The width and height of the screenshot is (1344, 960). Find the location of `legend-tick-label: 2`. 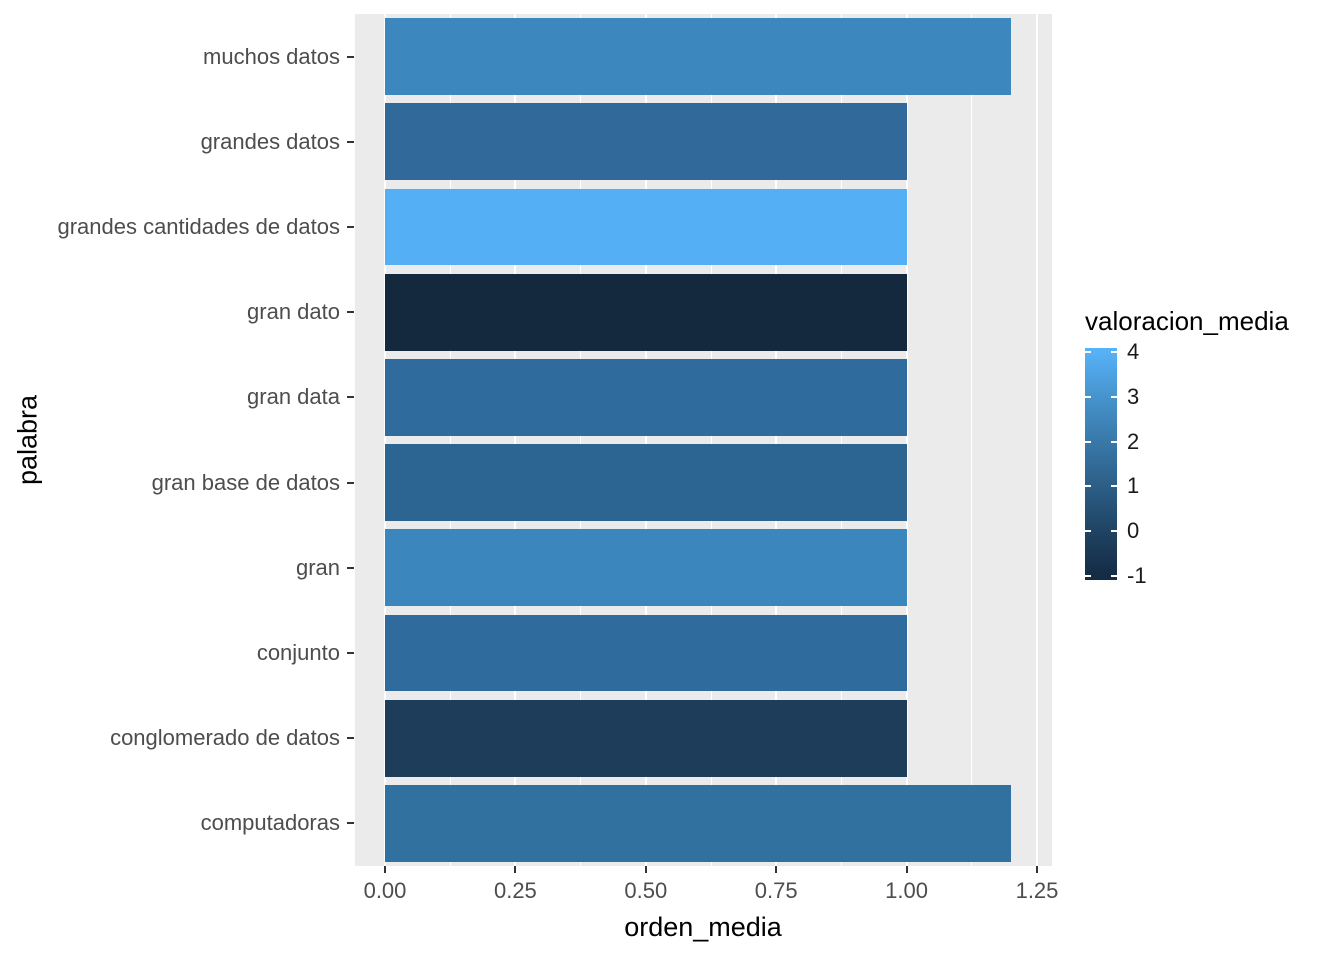

legend-tick-label: 2 is located at coordinates (1133, 441).